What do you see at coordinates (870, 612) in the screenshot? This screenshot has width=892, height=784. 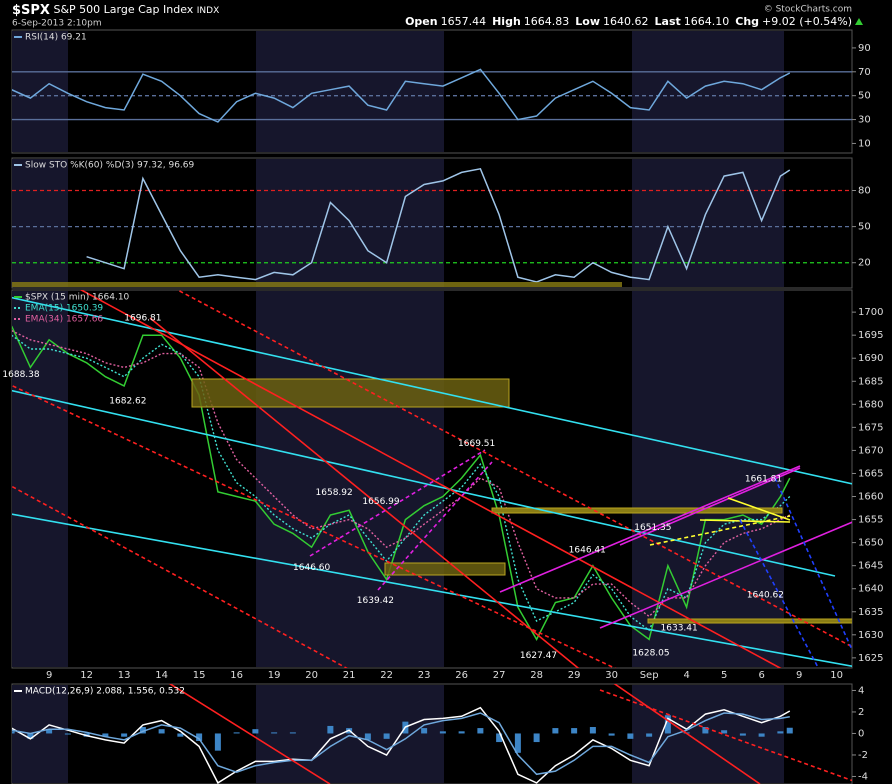 I see `y-tick-label: 1635` at bounding box center [870, 612].